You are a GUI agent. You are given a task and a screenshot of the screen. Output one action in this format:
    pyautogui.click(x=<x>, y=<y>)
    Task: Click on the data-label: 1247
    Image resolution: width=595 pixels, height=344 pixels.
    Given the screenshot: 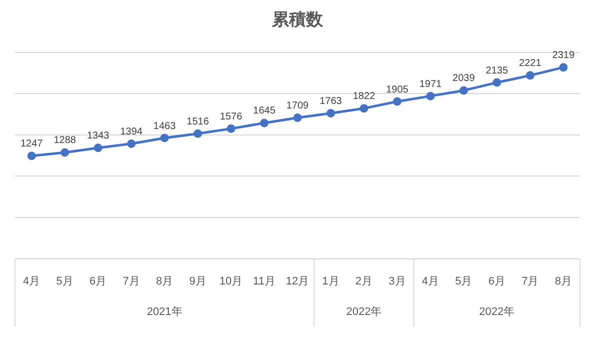 What is the action you would take?
    pyautogui.click(x=32, y=144)
    